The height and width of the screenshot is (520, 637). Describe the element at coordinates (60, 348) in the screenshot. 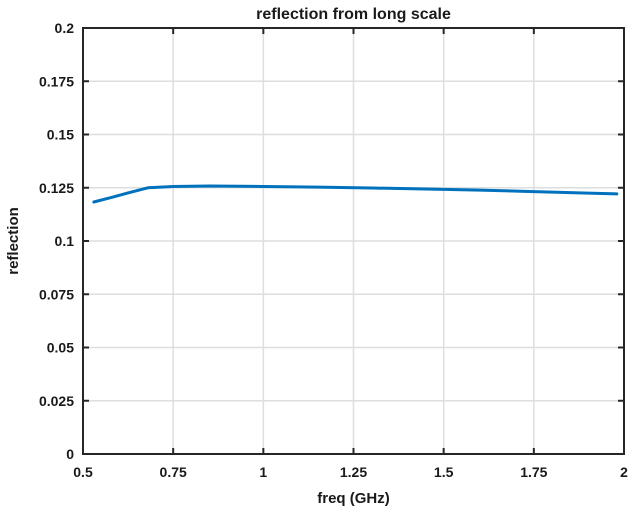

I see `y-tick-label: 0.05` at that location.